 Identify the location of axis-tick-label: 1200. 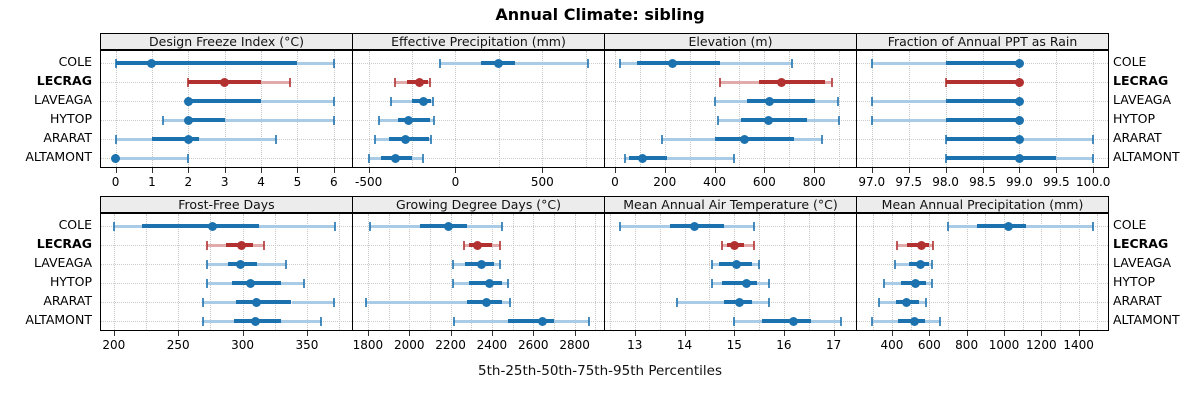
(1041, 345).